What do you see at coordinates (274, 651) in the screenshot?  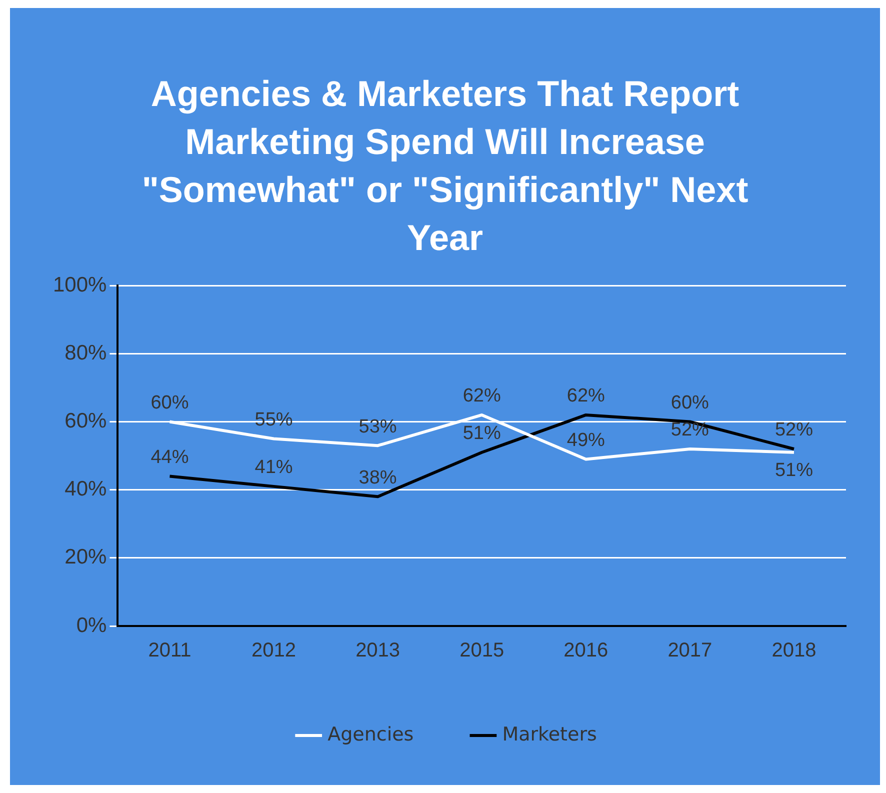 I see `x-tick-label: 2012` at bounding box center [274, 651].